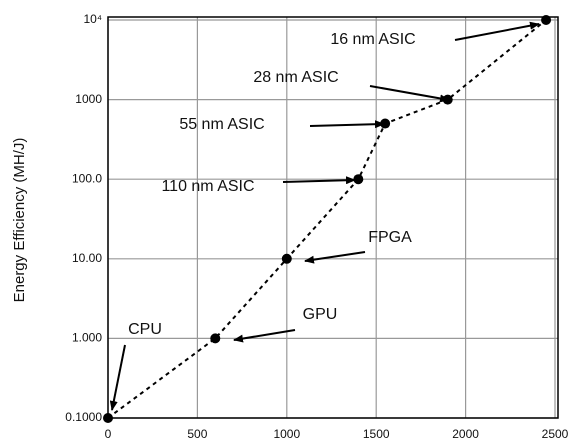  Describe the element at coordinates (465, 434) in the screenshot. I see `x-tick-label: 2000` at that location.